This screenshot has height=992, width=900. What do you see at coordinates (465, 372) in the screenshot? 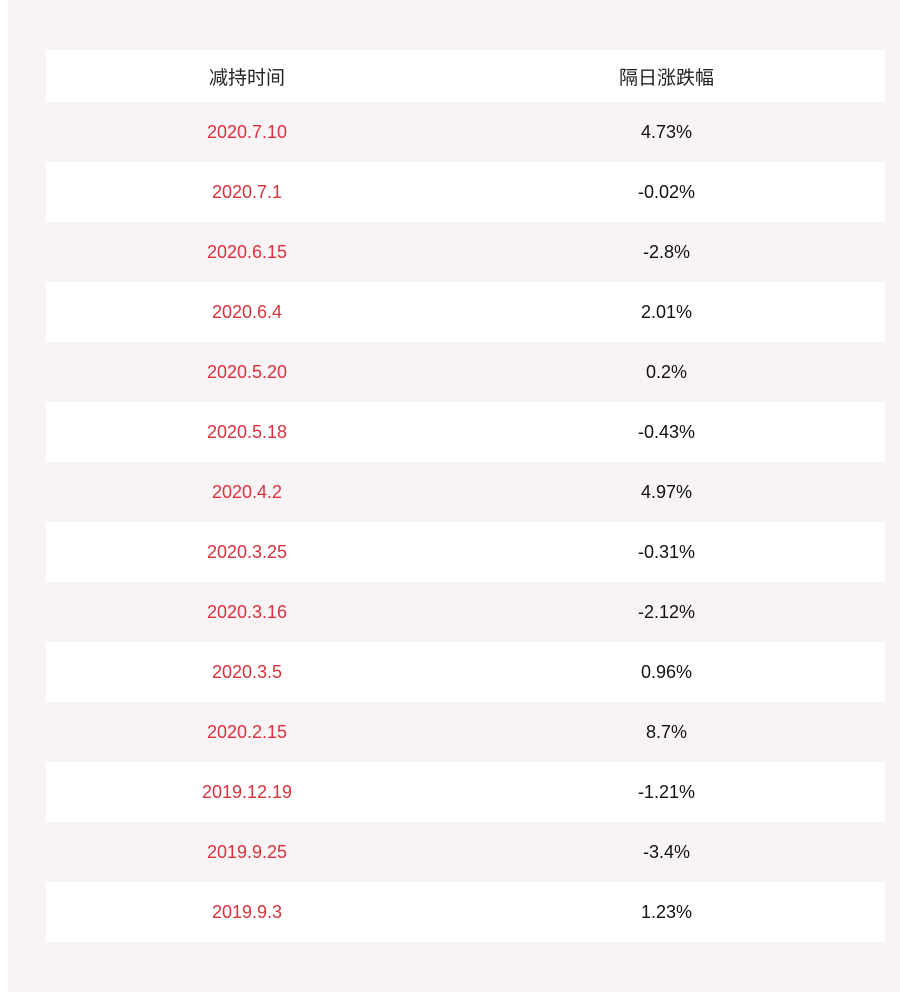
I see `table-row: 2020.5.20 0.2%` at bounding box center [465, 372].